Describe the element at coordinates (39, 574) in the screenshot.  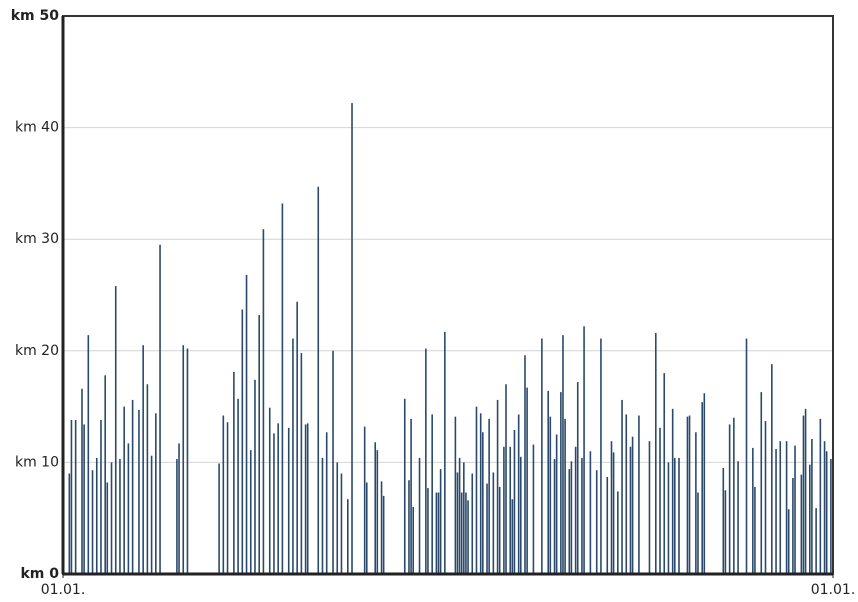
I see `y-tick-label: km 0` at that location.